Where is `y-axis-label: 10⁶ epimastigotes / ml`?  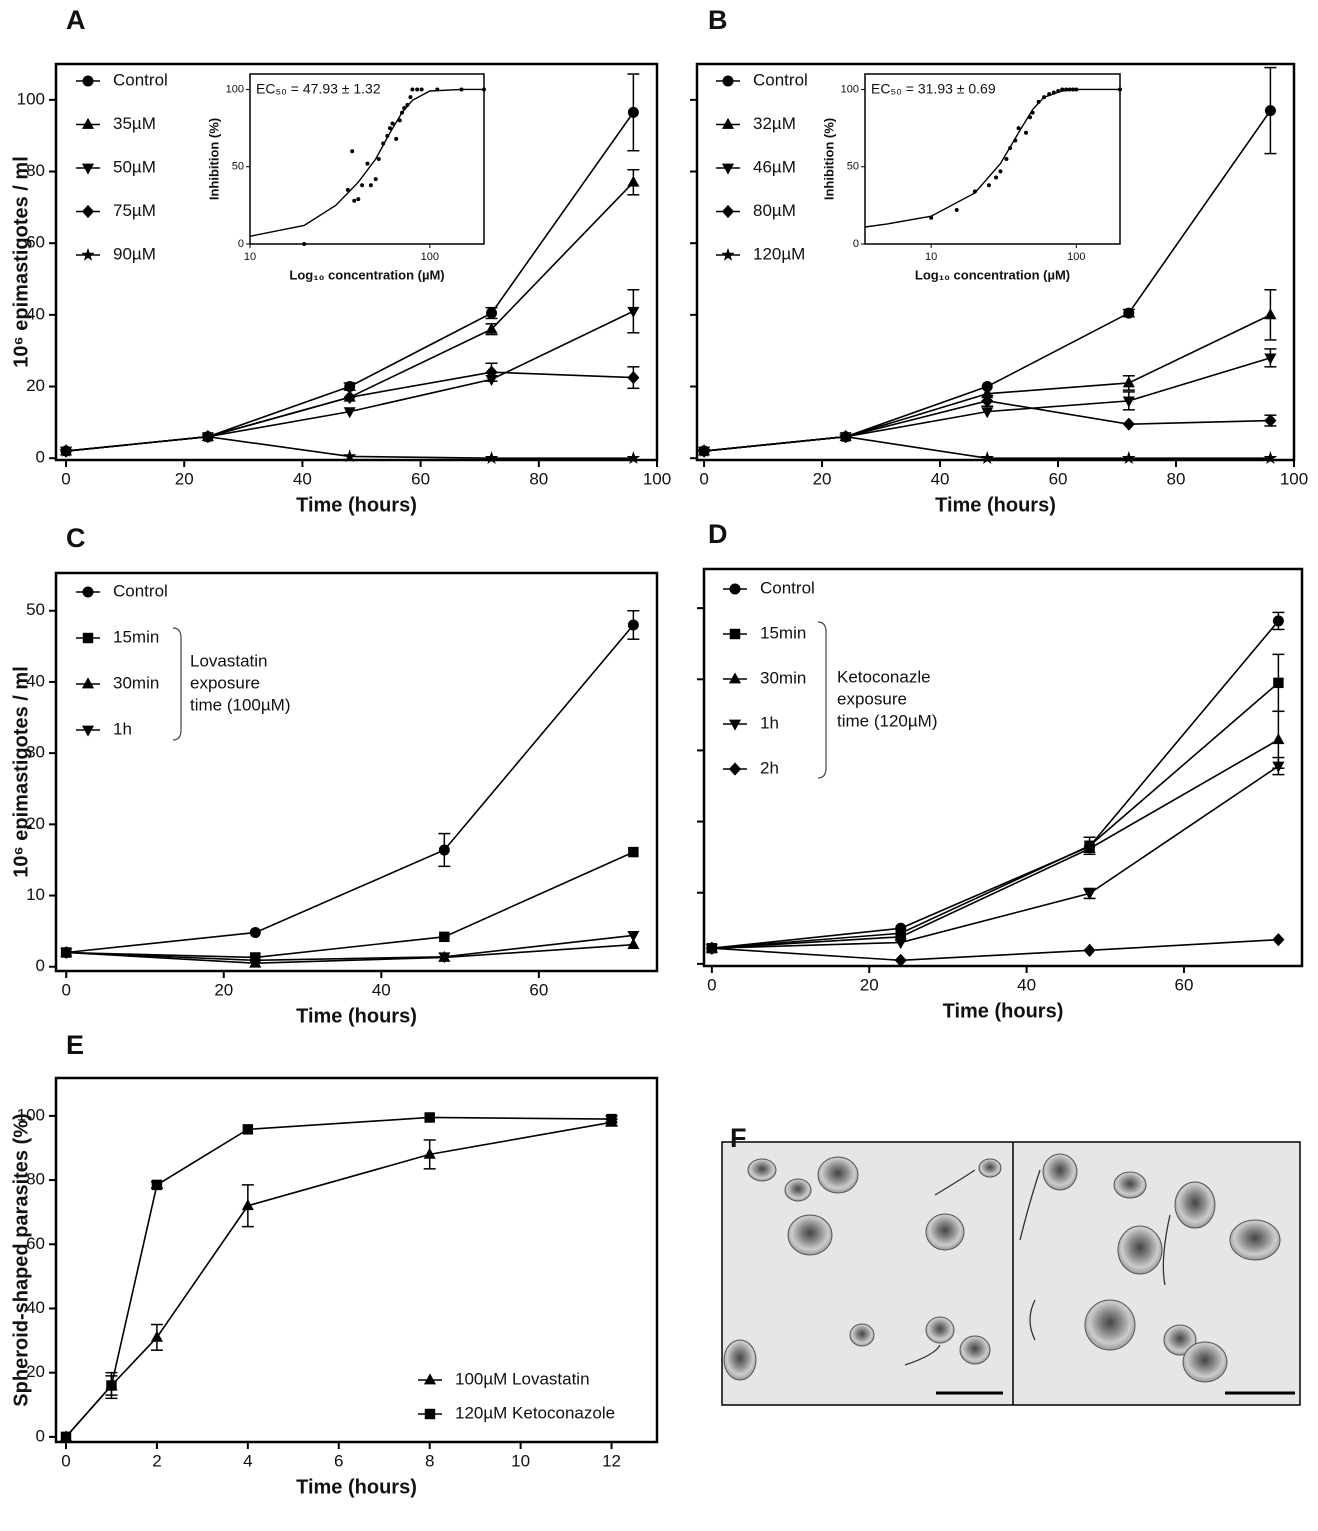 y-axis-label: 10⁶ epimastigotes / ml is located at coordinates (21, 772).